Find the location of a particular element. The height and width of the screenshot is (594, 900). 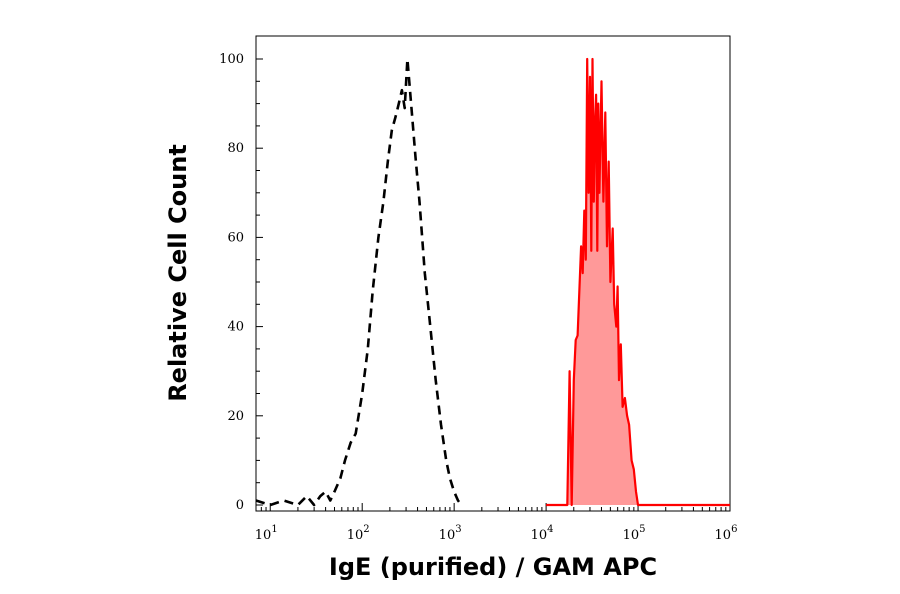

y-tick-label: 60 is located at coordinates (235, 237).